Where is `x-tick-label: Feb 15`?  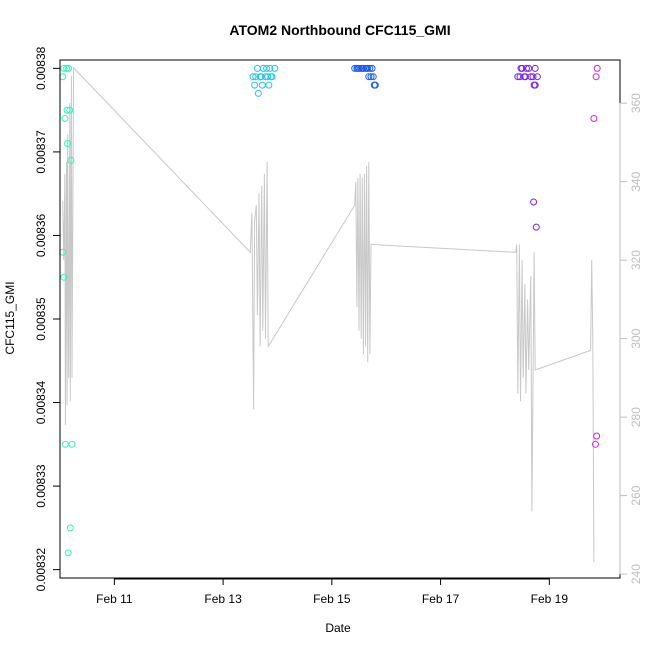
x-tick-label: Feb 15 is located at coordinates (332, 599).